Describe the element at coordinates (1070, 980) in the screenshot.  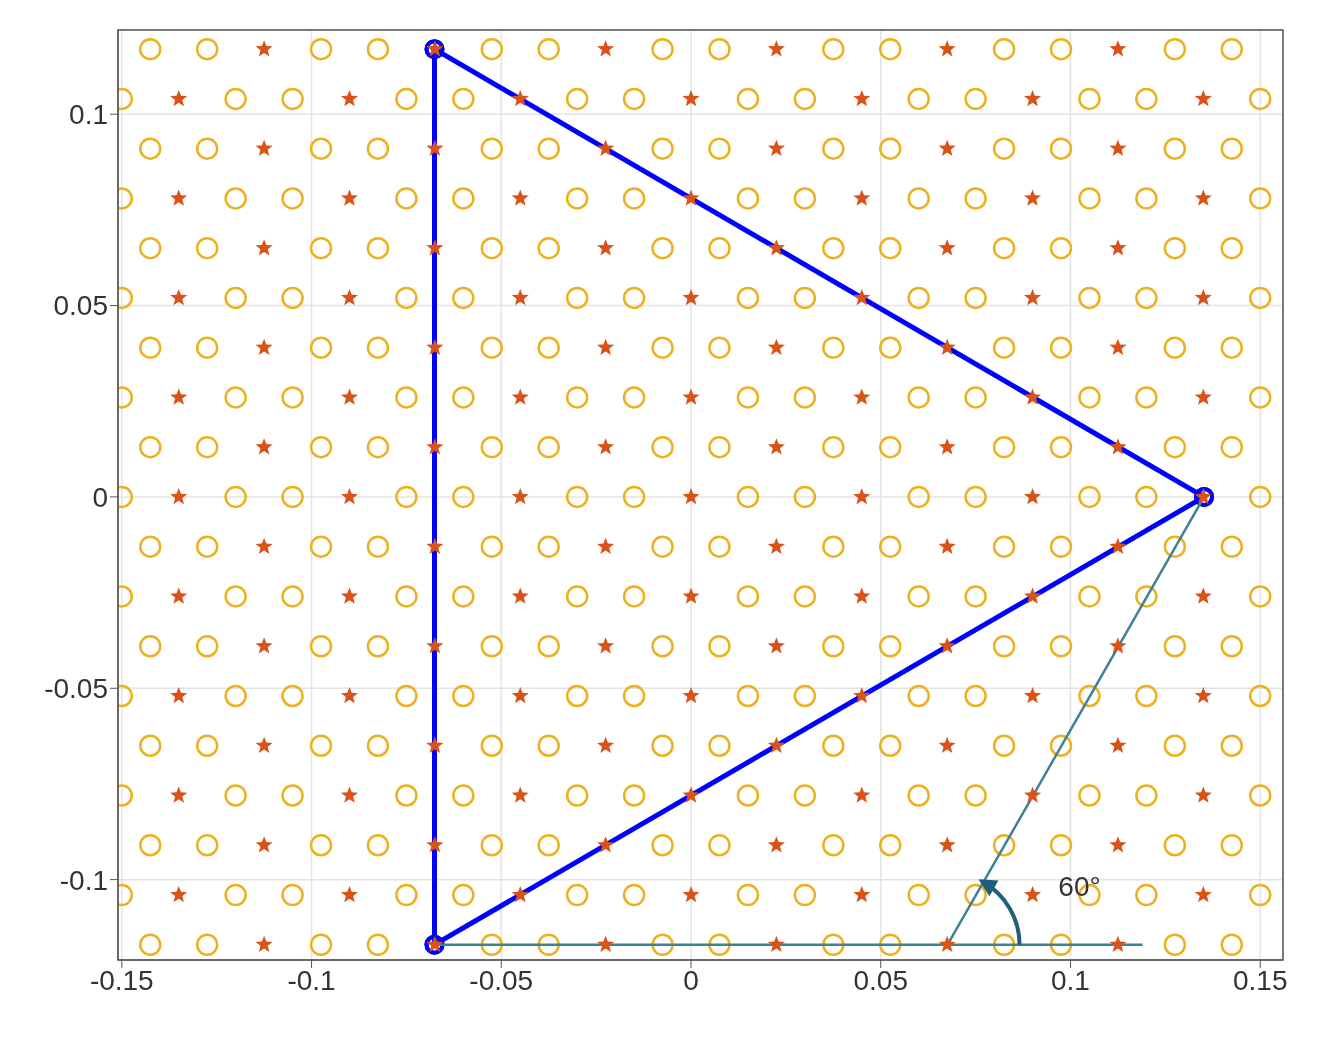
I see `x-tick-label: 0.1` at that location.